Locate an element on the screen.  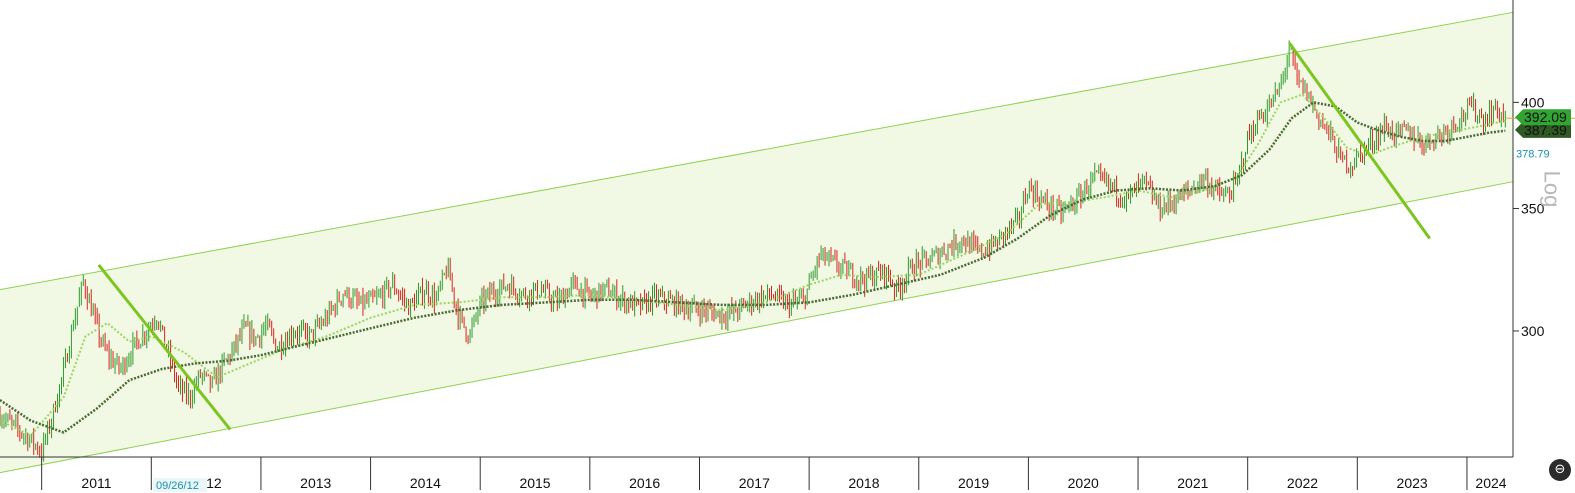
x-tick-label: 2024 is located at coordinates (1490, 483).